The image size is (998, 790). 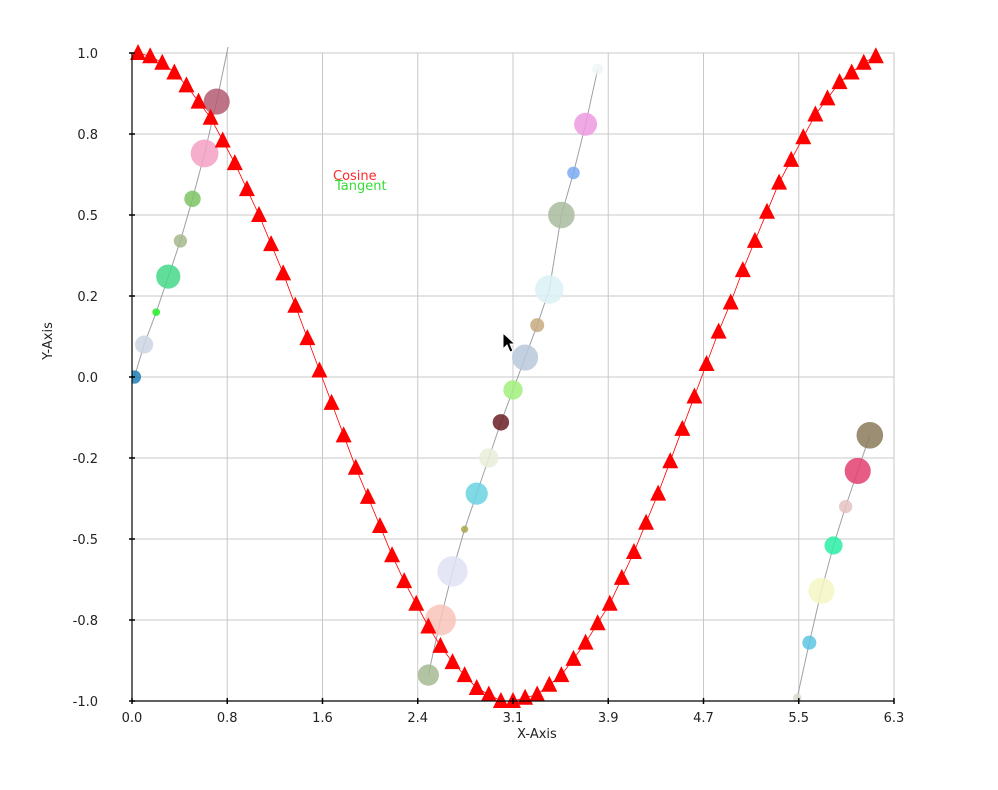 What do you see at coordinates (894, 718) in the screenshot?
I see `x-tick-label: 6.3` at bounding box center [894, 718].